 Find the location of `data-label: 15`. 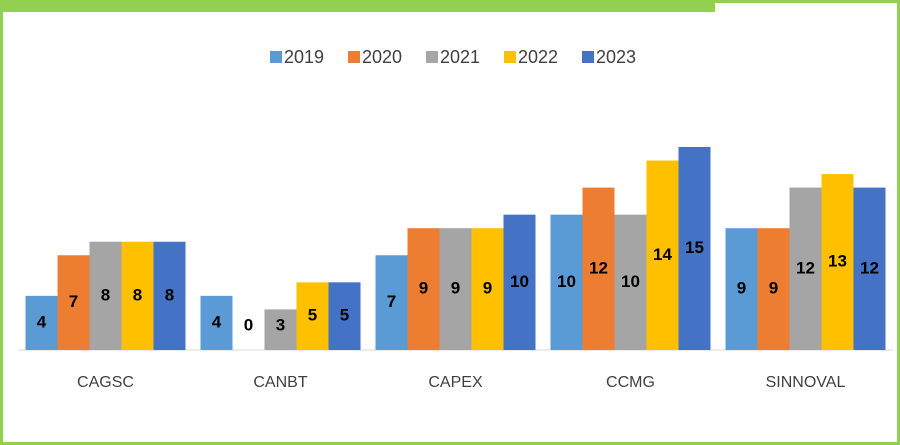

data-label: 15 is located at coordinates (694, 247).